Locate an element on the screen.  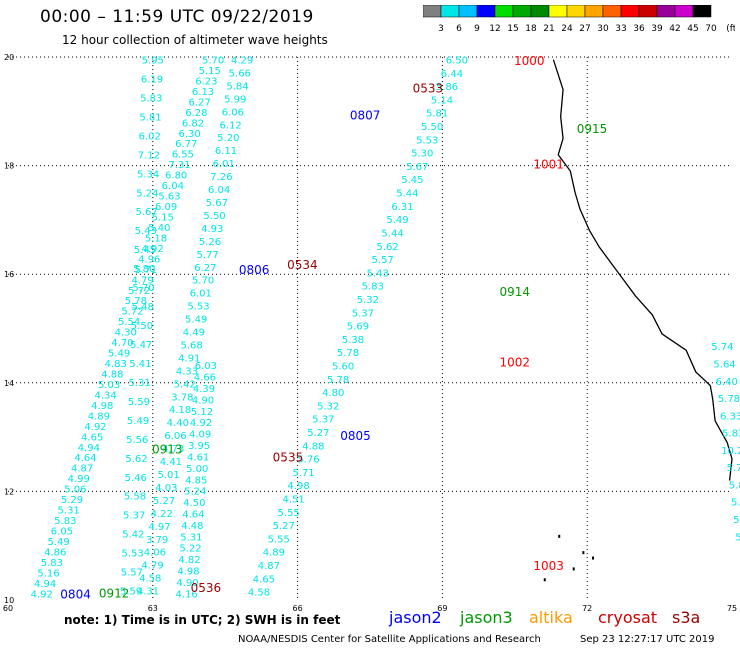
wave-height-label: 6.19 is located at coordinates (152, 79).